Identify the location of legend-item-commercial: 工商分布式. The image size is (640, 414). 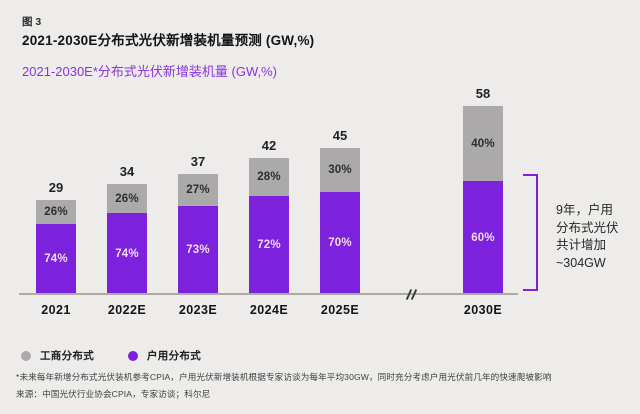
(57, 355).